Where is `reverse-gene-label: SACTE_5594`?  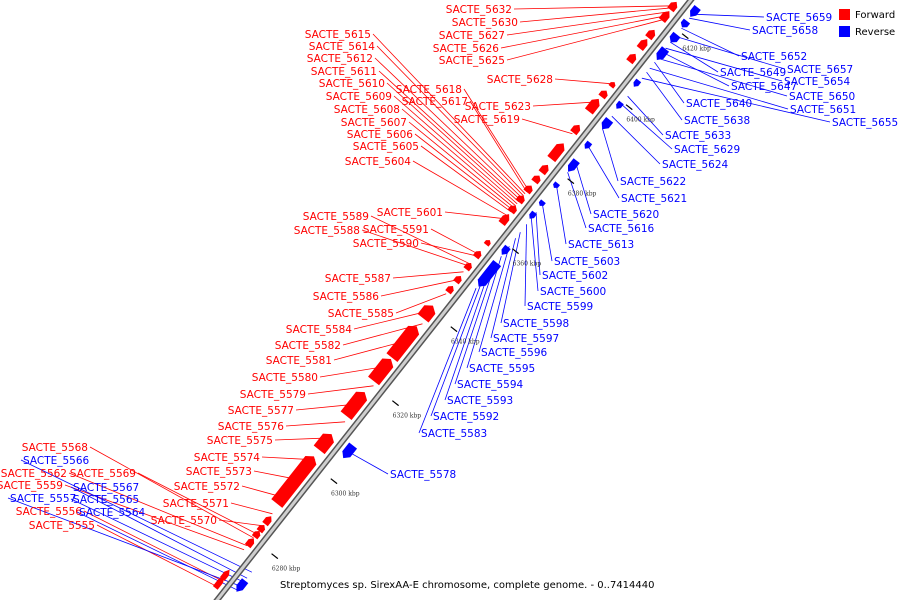 reverse-gene-label: SACTE_5594 is located at coordinates (490, 385).